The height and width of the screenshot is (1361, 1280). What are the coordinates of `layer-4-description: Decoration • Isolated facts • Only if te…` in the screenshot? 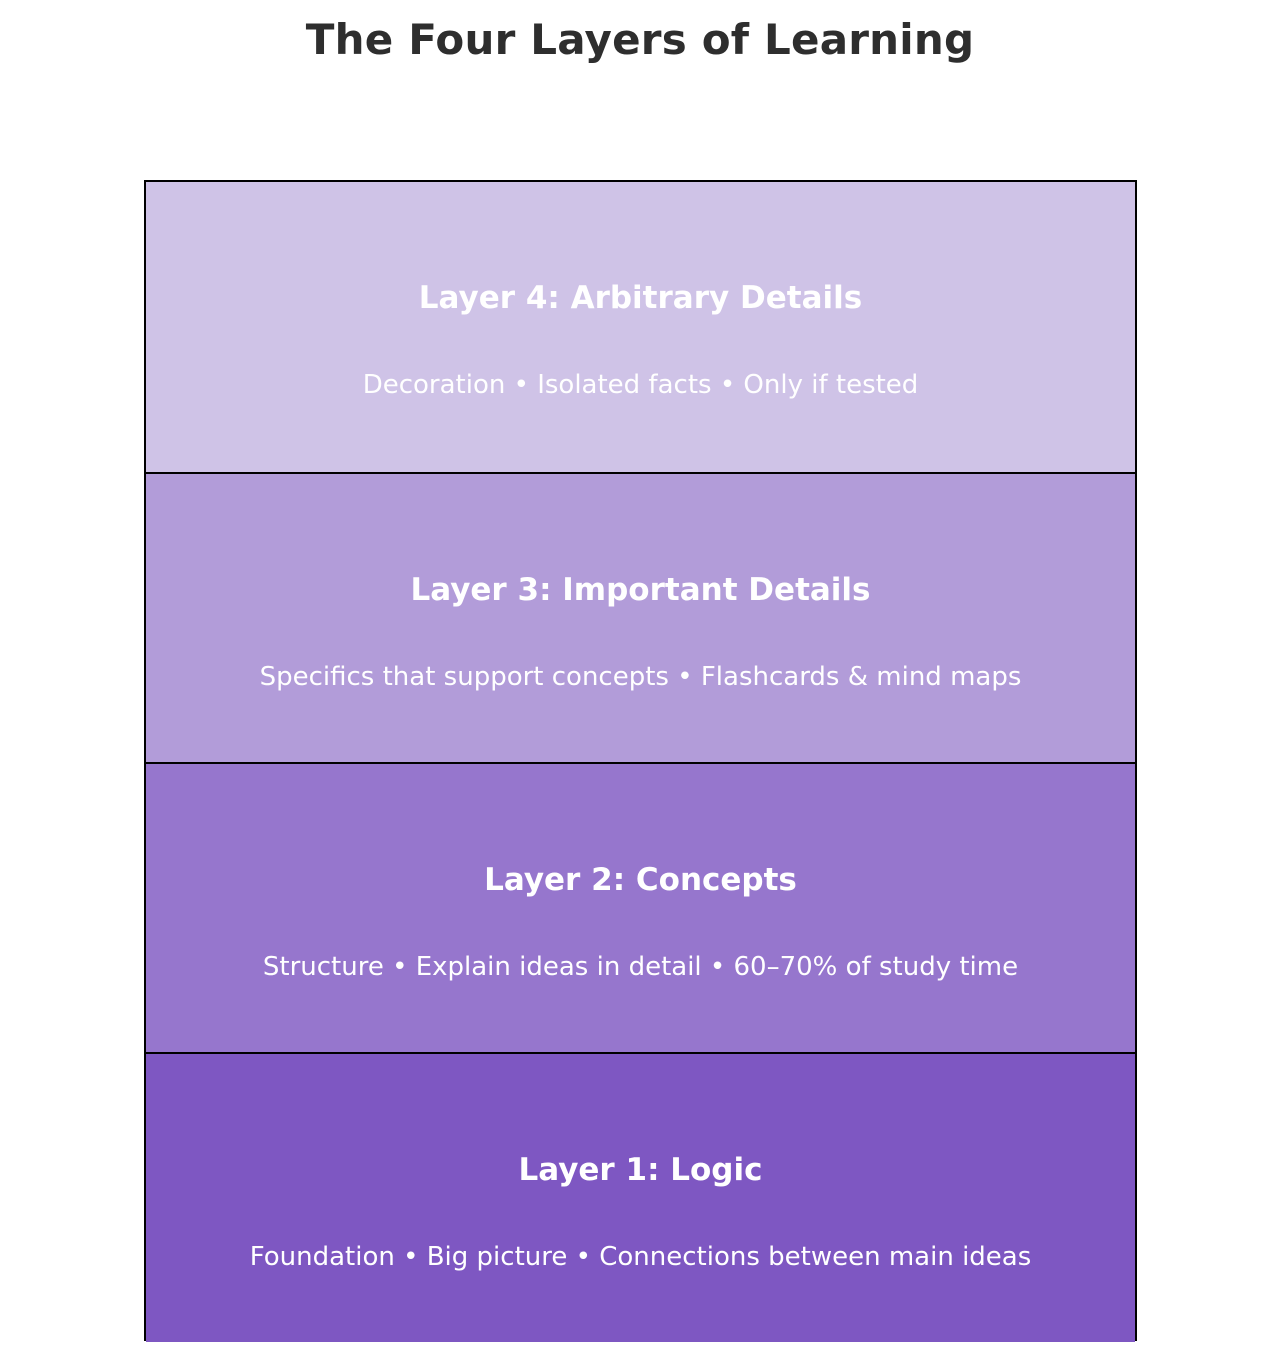 It's located at (640, 385).